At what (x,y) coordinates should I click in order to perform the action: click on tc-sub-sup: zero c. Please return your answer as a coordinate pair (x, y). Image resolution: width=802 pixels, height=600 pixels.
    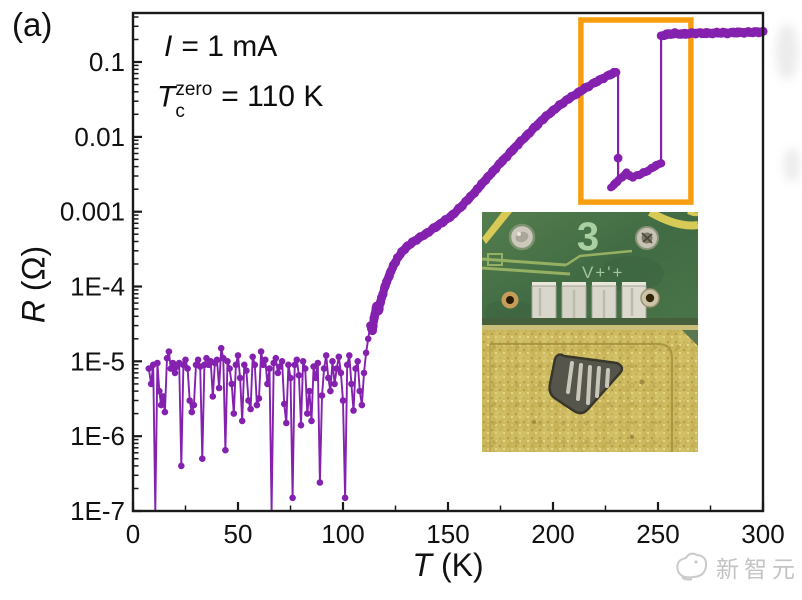
    Looking at the image, I should click on (193, 100).